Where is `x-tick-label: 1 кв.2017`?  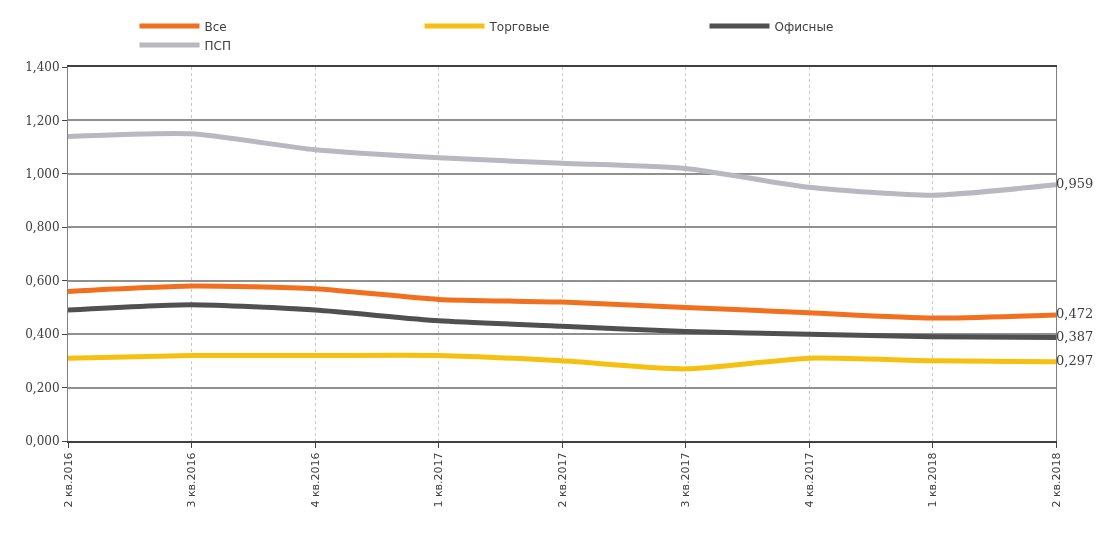 x-tick-label: 1 кв.2017 is located at coordinates (439, 480).